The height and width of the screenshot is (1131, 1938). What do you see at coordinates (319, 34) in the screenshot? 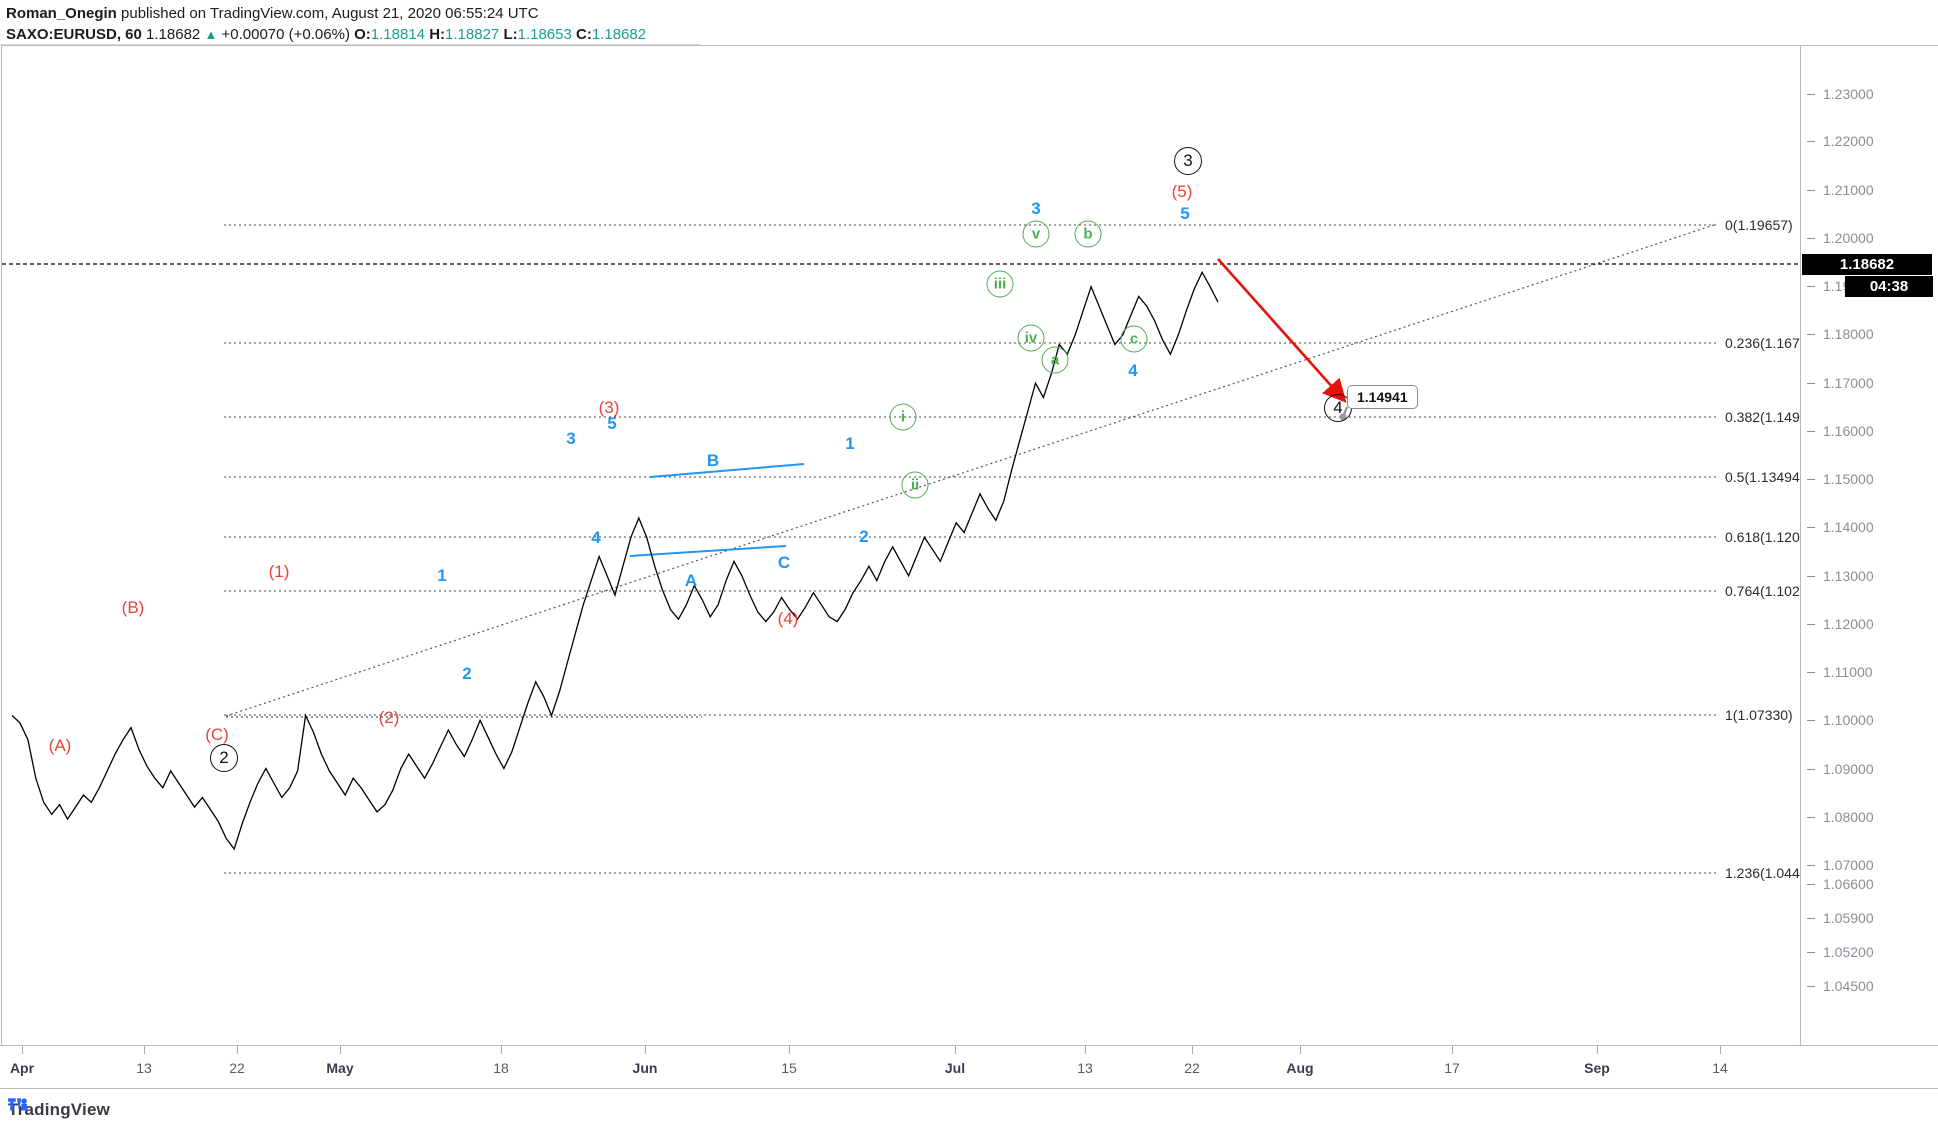
I see `change-percent: (+0.06%)` at bounding box center [319, 34].